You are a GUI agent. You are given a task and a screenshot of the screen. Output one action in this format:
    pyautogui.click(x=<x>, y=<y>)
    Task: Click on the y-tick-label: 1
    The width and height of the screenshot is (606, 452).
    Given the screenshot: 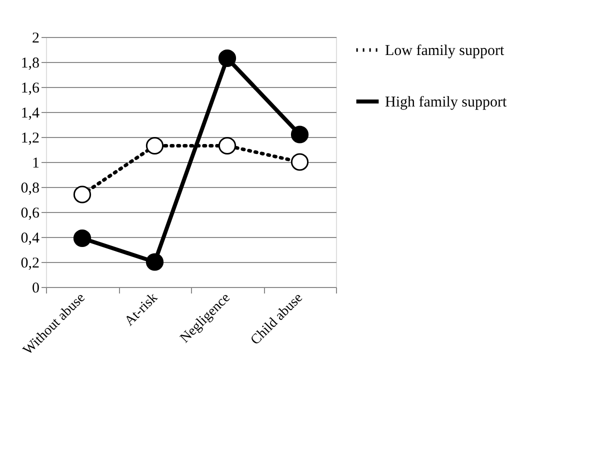 What is the action you would take?
    pyautogui.click(x=36, y=164)
    